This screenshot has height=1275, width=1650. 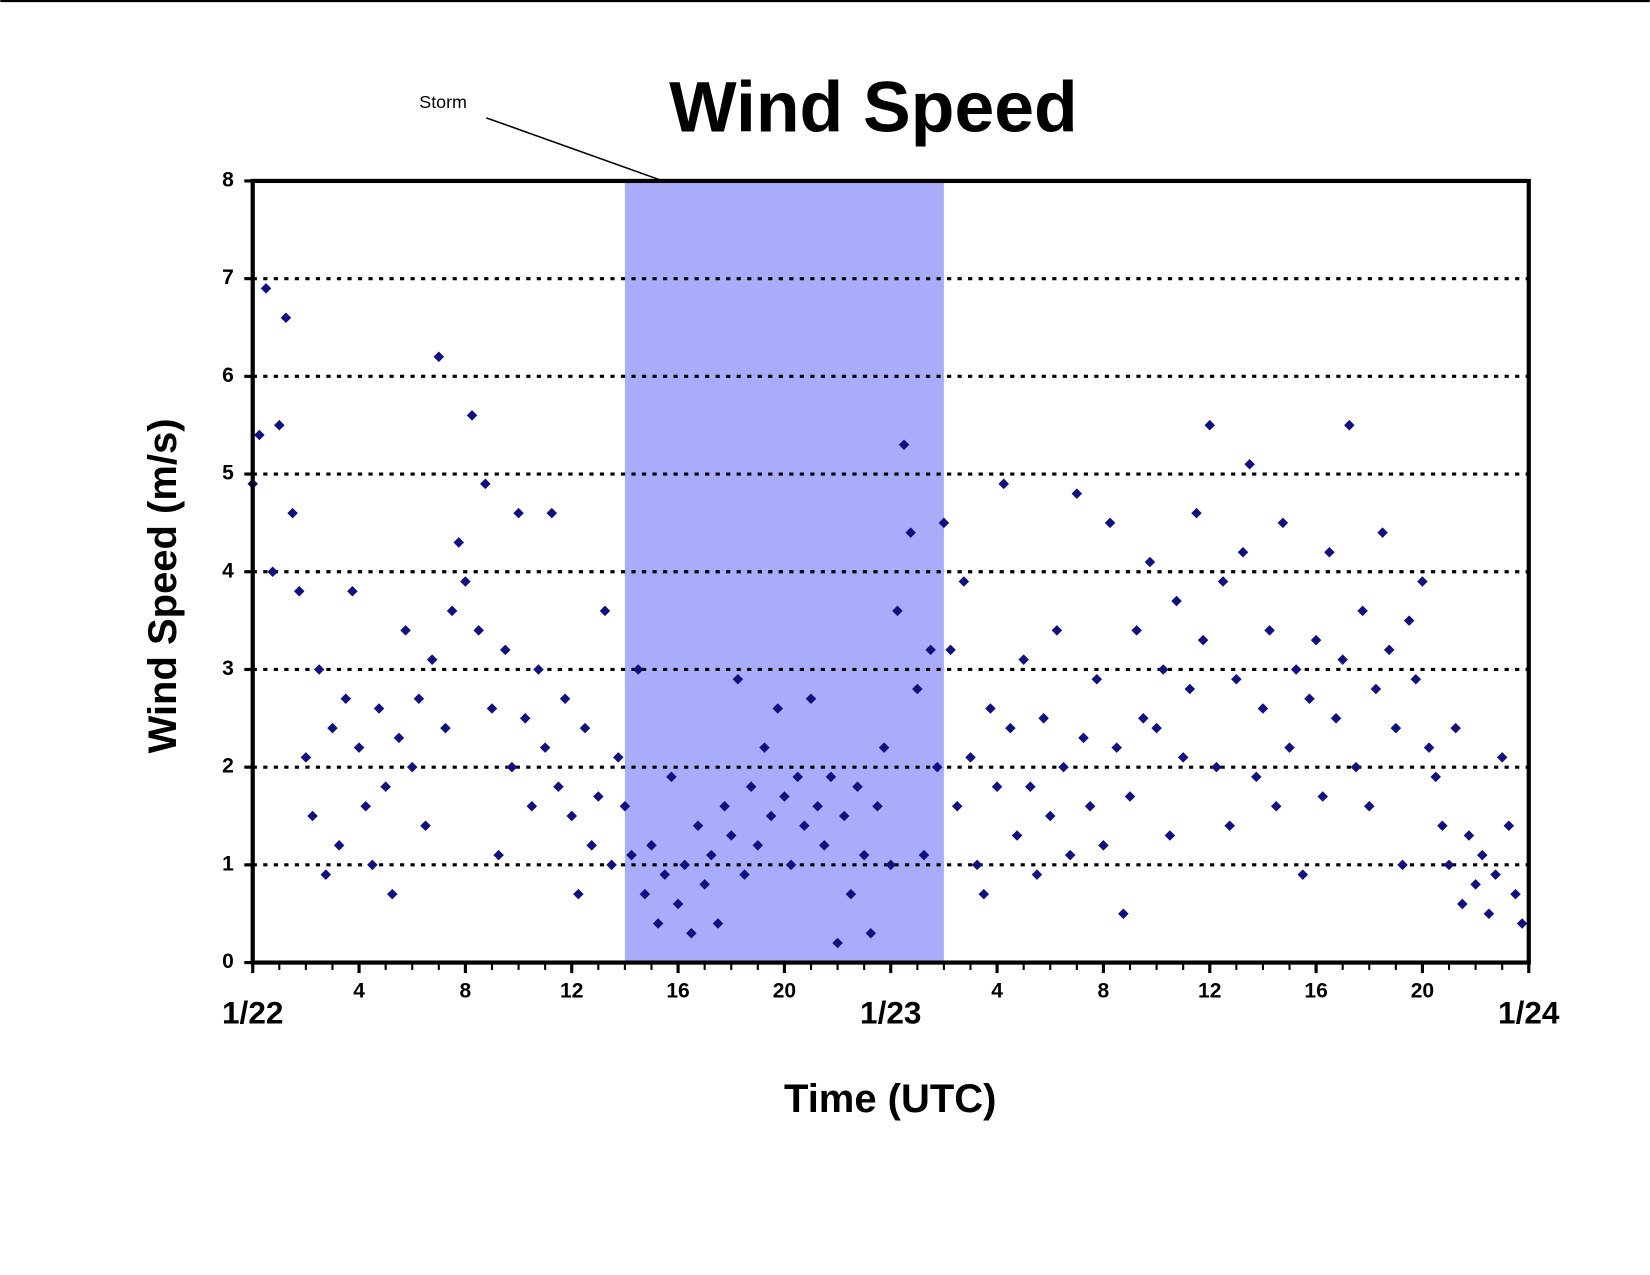 I want to click on annotation-leader, so click(x=574, y=149).